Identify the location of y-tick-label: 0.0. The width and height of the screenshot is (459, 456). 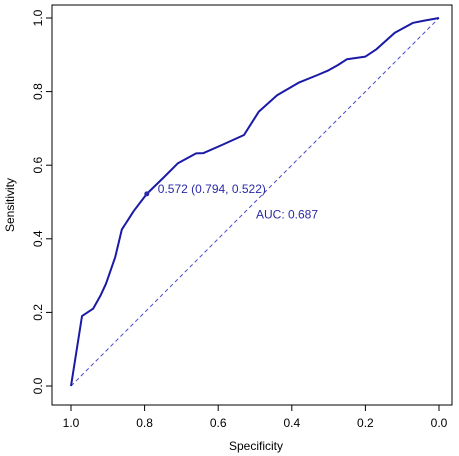
(38, 385).